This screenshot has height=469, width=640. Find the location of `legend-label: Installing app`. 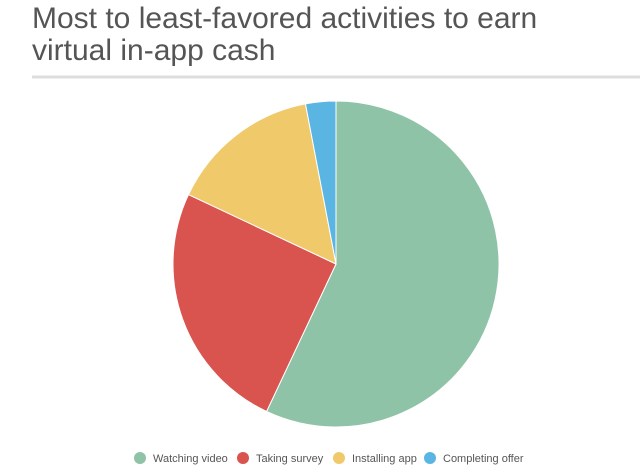

legend-label: Installing app is located at coordinates (384, 459).